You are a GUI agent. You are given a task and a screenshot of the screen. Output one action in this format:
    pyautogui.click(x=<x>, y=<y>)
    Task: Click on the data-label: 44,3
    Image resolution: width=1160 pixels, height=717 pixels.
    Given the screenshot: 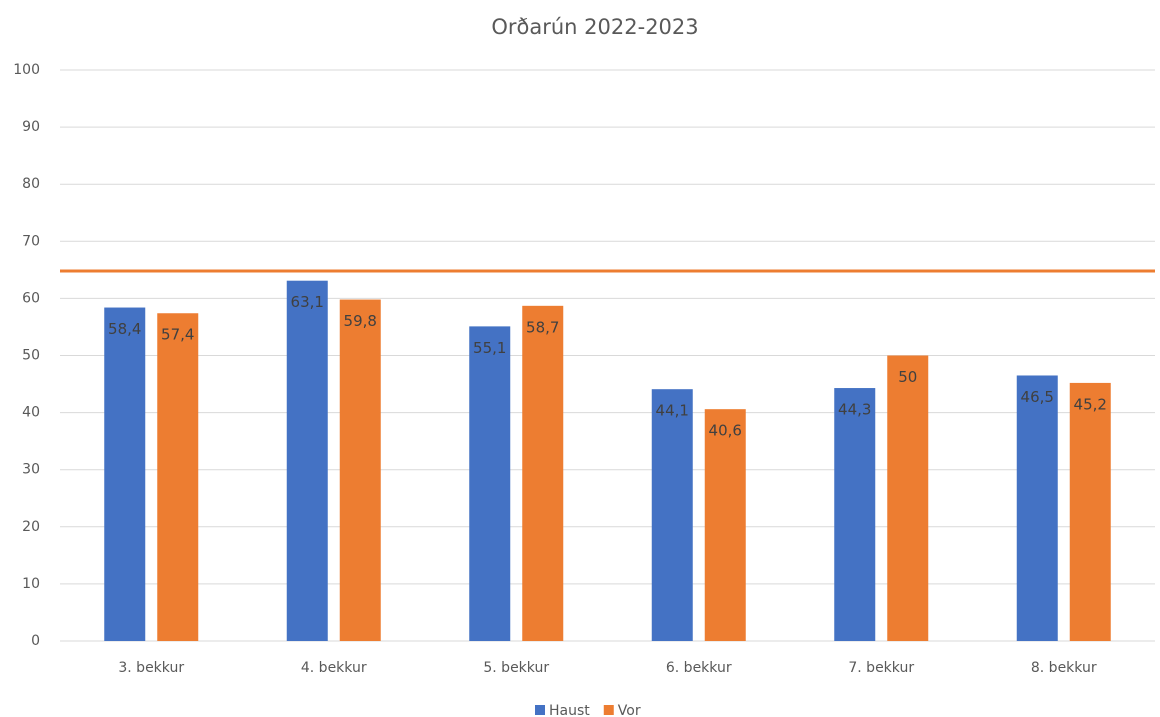 What is the action you would take?
    pyautogui.click(x=854, y=410)
    